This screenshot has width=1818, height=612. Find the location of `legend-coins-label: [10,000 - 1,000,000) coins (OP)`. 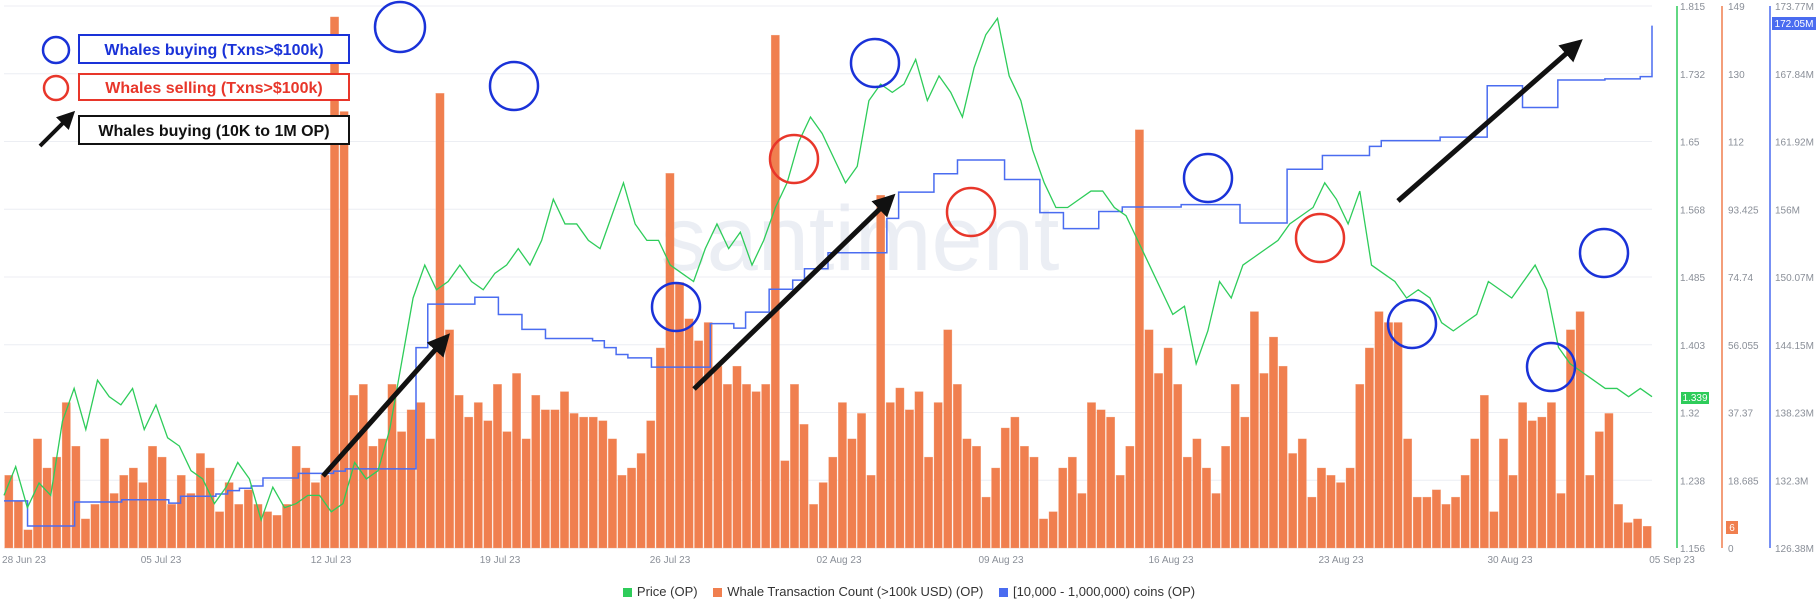

legend-coins-label: [10,000 - 1,000,000) coins (OP) is located at coordinates (1104, 591).